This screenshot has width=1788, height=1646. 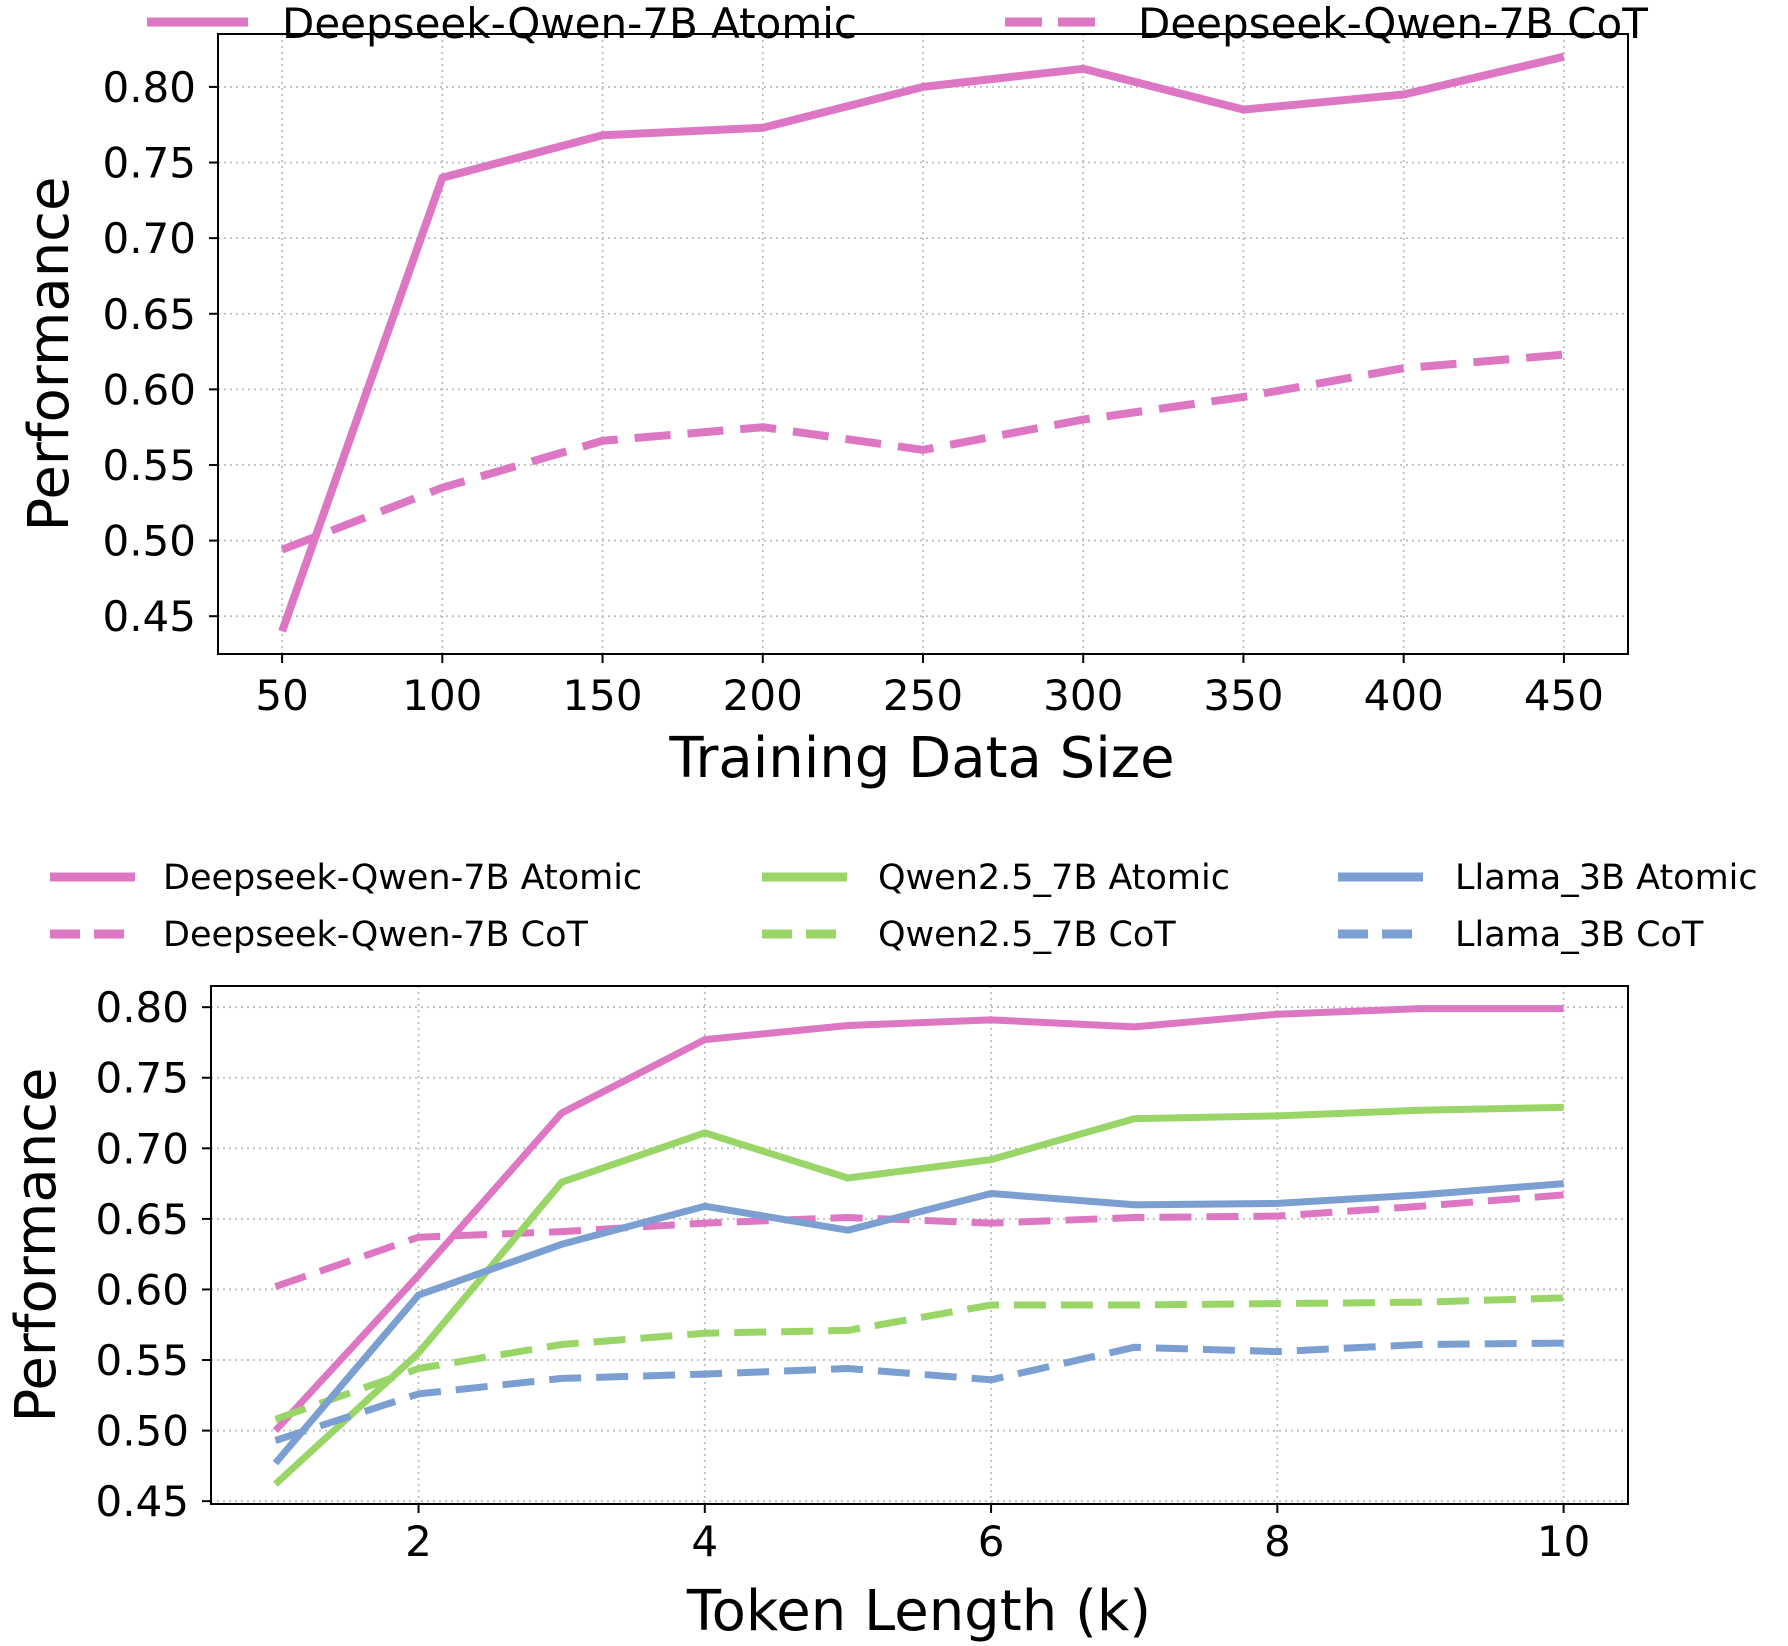 I want to click on series-line-qwen2-5-7b-cot, so click(x=919, y=1358).